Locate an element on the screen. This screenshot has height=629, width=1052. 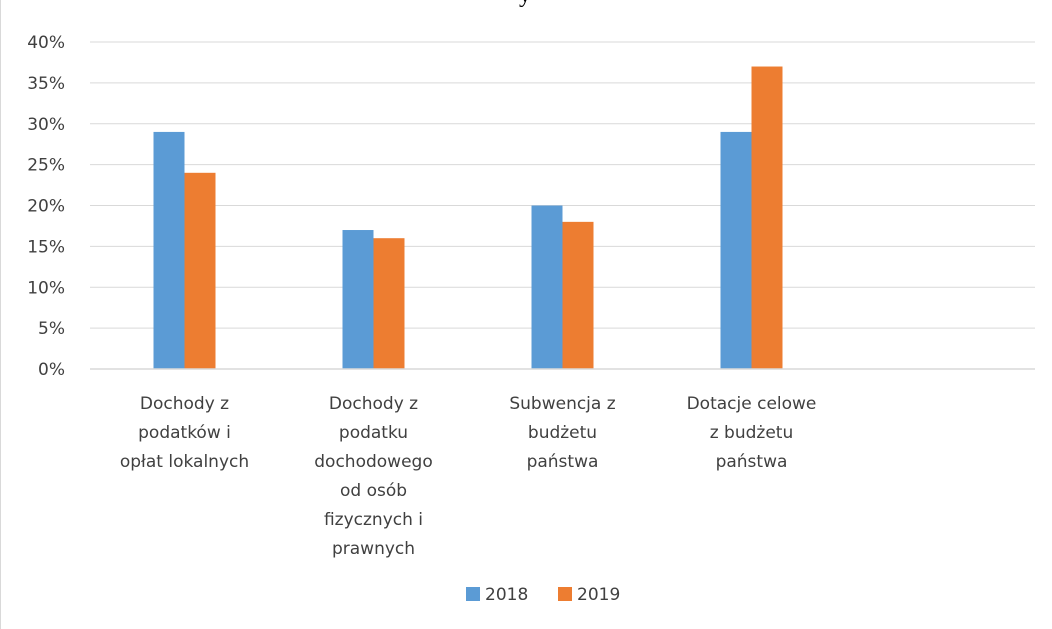
y-tick-label: 35% is located at coordinates (46, 84).